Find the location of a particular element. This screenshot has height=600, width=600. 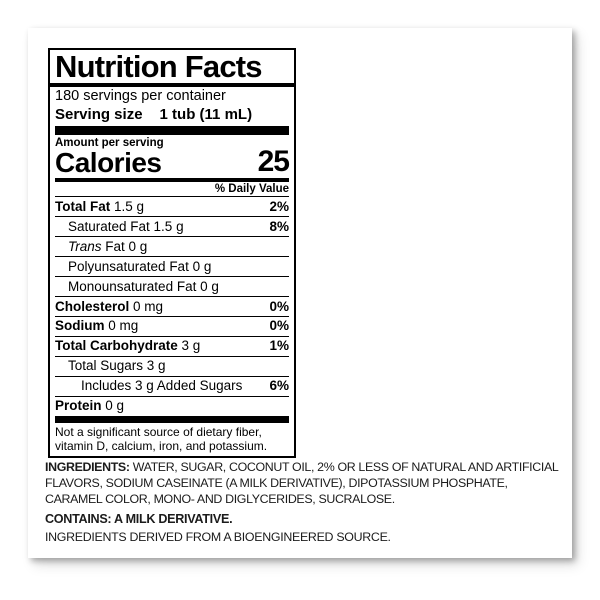

nutrition-facts-title: Nutrition Facts is located at coordinates (159, 66).